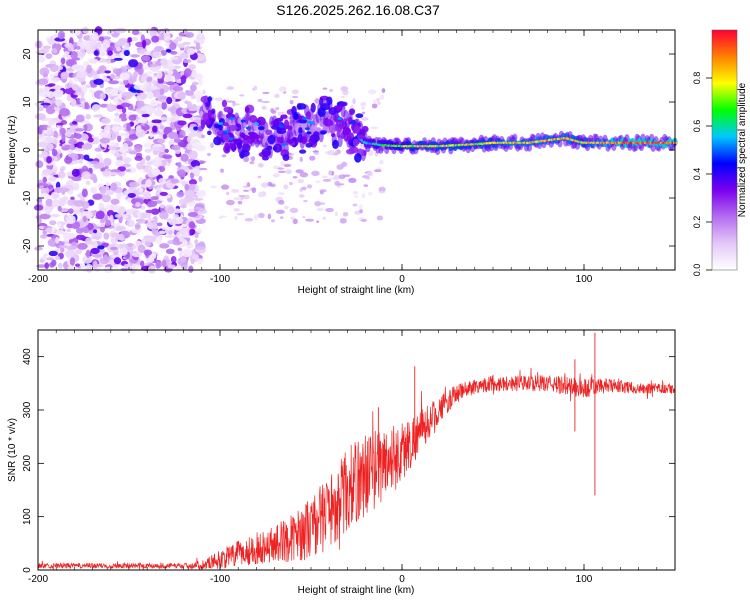  What do you see at coordinates (27, 463) in the screenshot?
I see `y-tick-label: 200` at bounding box center [27, 463].